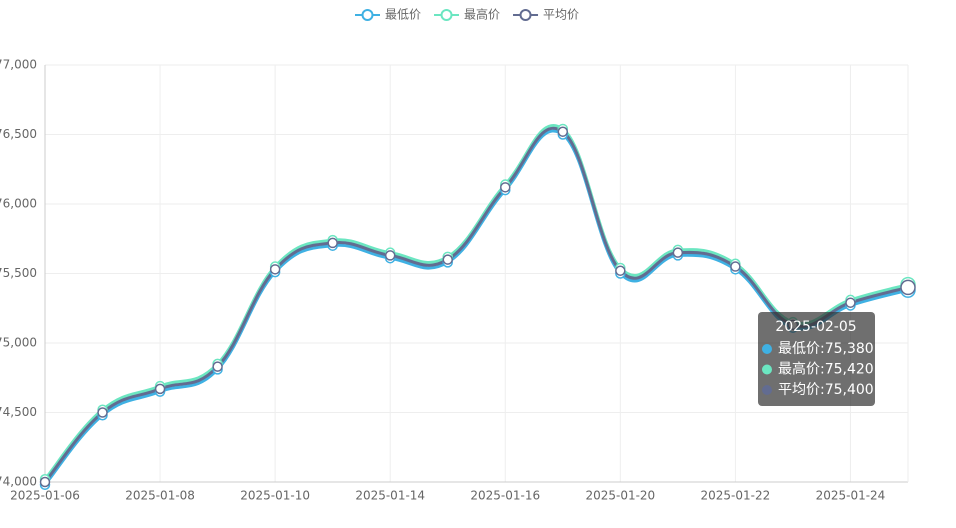 The width and height of the screenshot is (956, 528). Describe the element at coordinates (18, 65) in the screenshot. I see `y-tick-label: 77,000` at that location.